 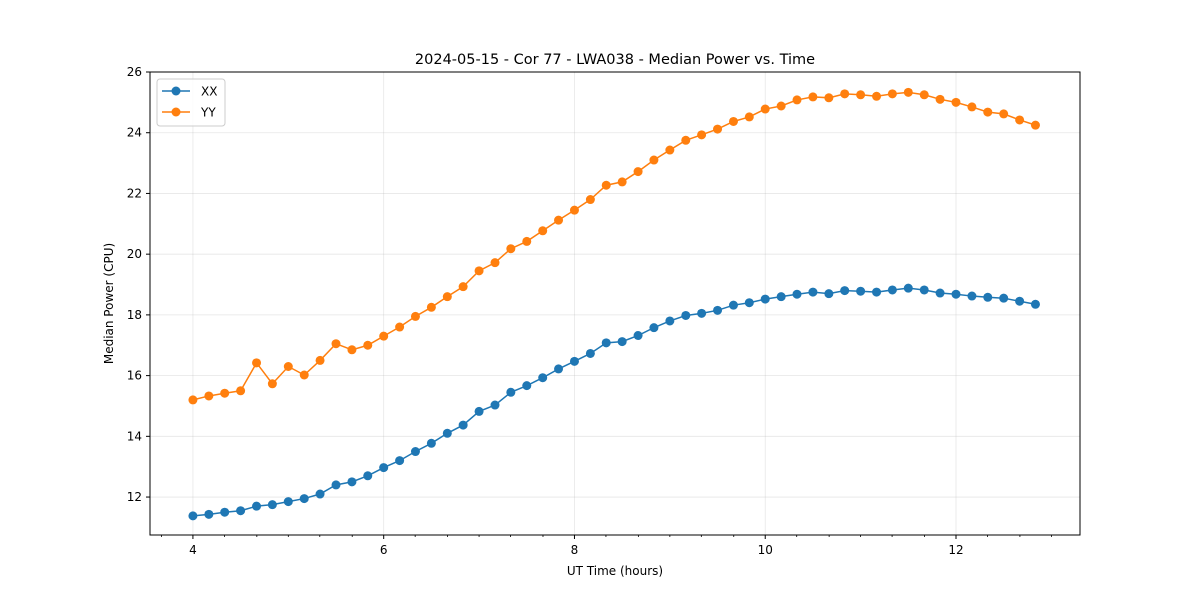 What do you see at coordinates (955, 550) in the screenshot?
I see `x-tick-label: 12` at bounding box center [955, 550].